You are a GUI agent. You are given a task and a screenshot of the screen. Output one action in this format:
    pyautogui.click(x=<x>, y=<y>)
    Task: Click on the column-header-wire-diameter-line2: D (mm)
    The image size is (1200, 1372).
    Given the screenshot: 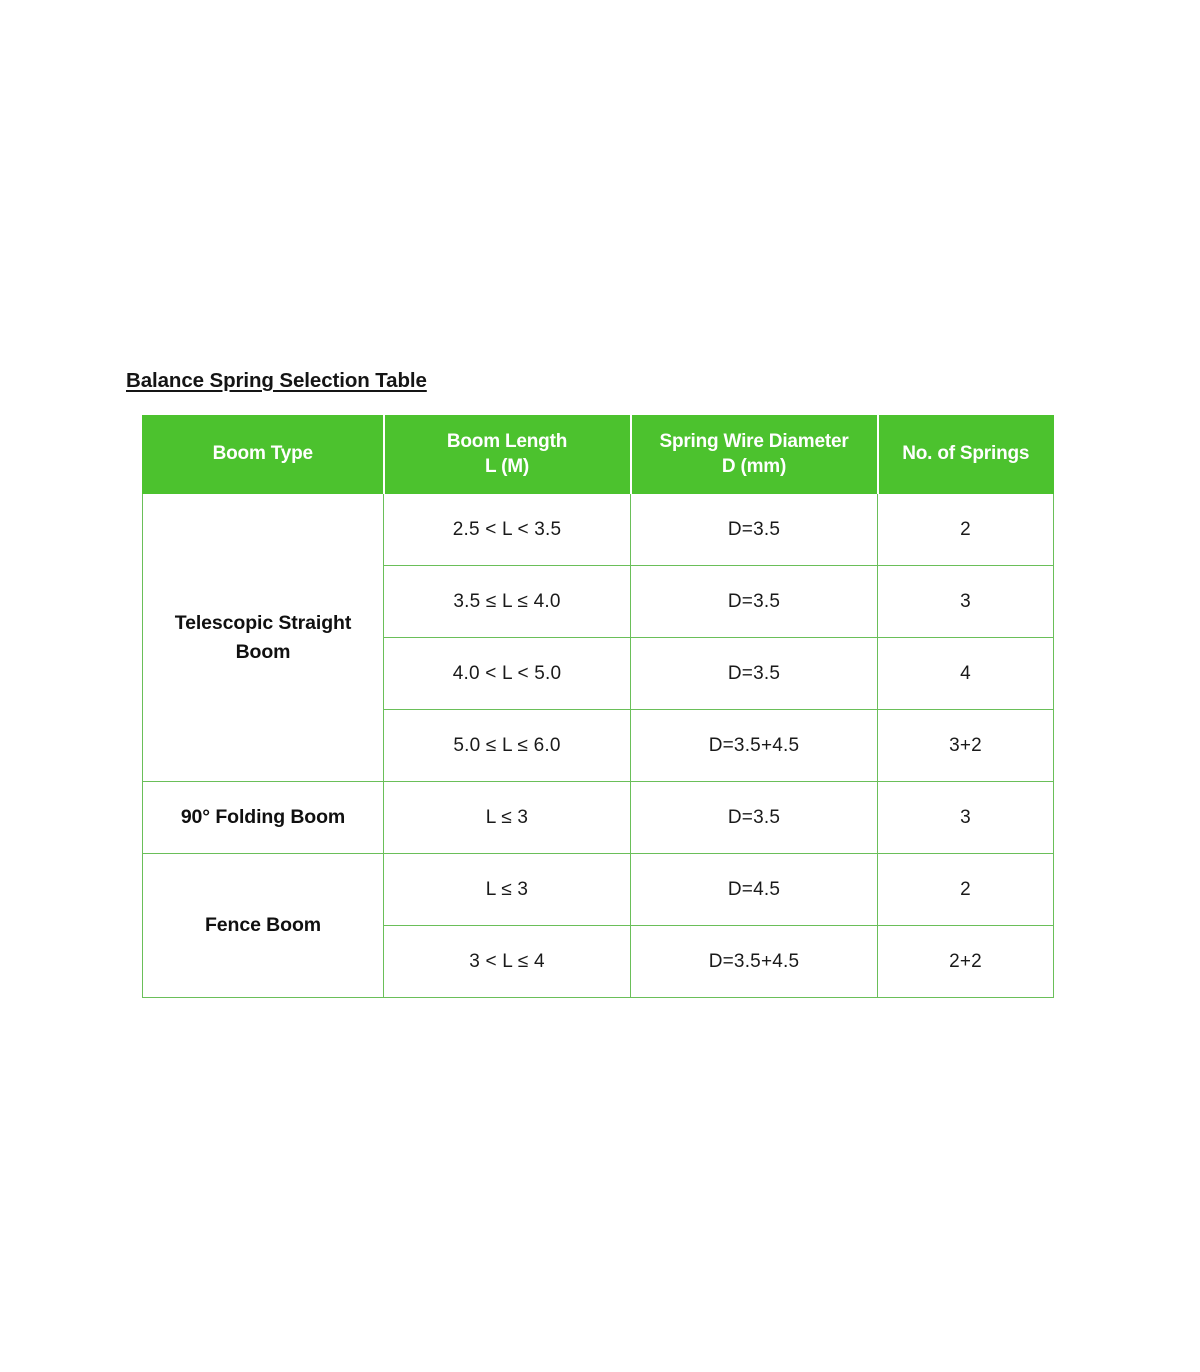 What is the action you would take?
    pyautogui.click(x=754, y=466)
    